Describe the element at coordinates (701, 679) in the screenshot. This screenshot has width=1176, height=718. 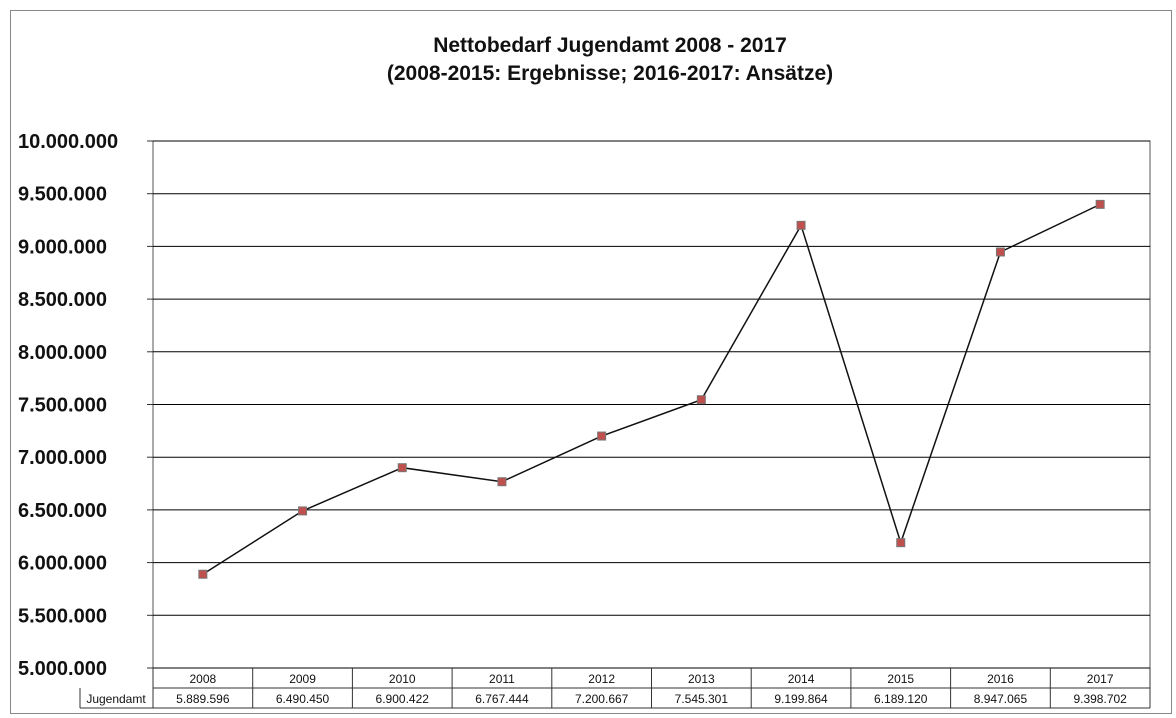
I see `x-tick-label: 2013` at that location.